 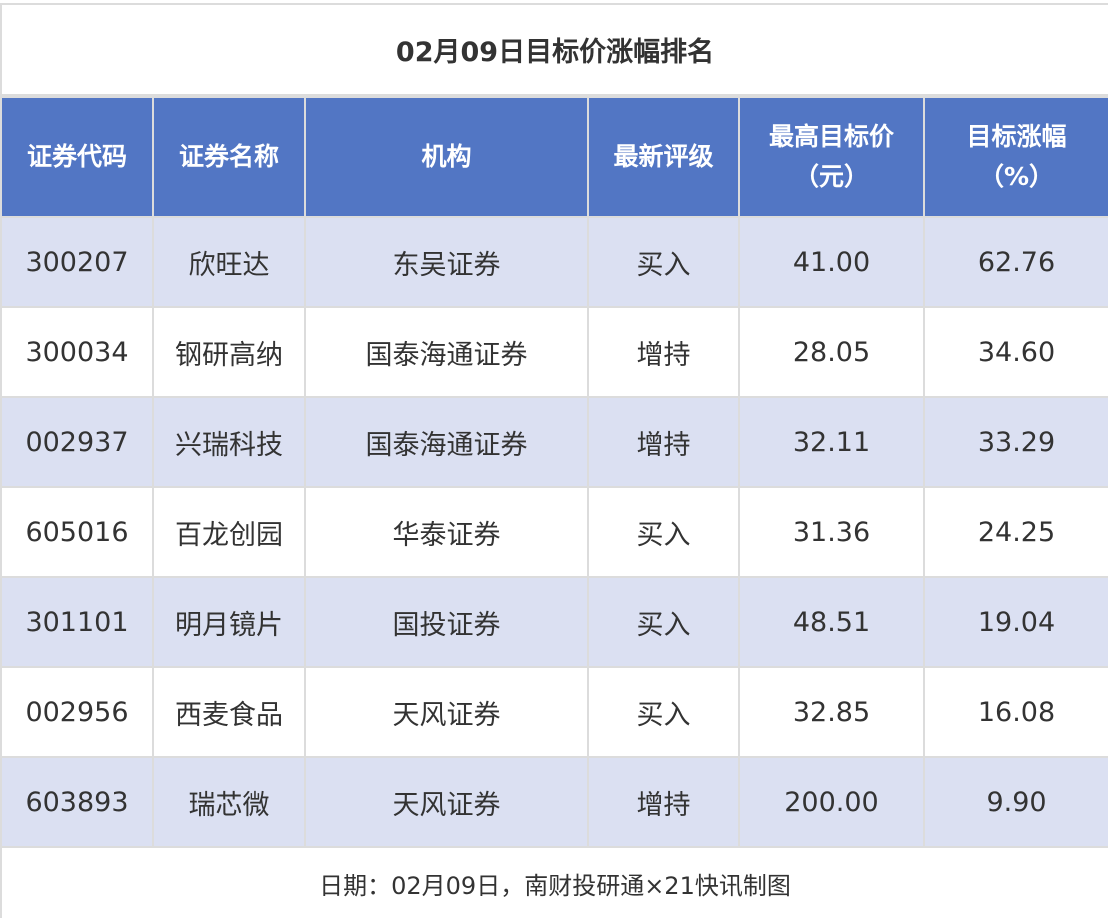 What do you see at coordinates (1015, 622) in the screenshot?
I see `cell-target-upside: 19.04` at bounding box center [1015, 622].